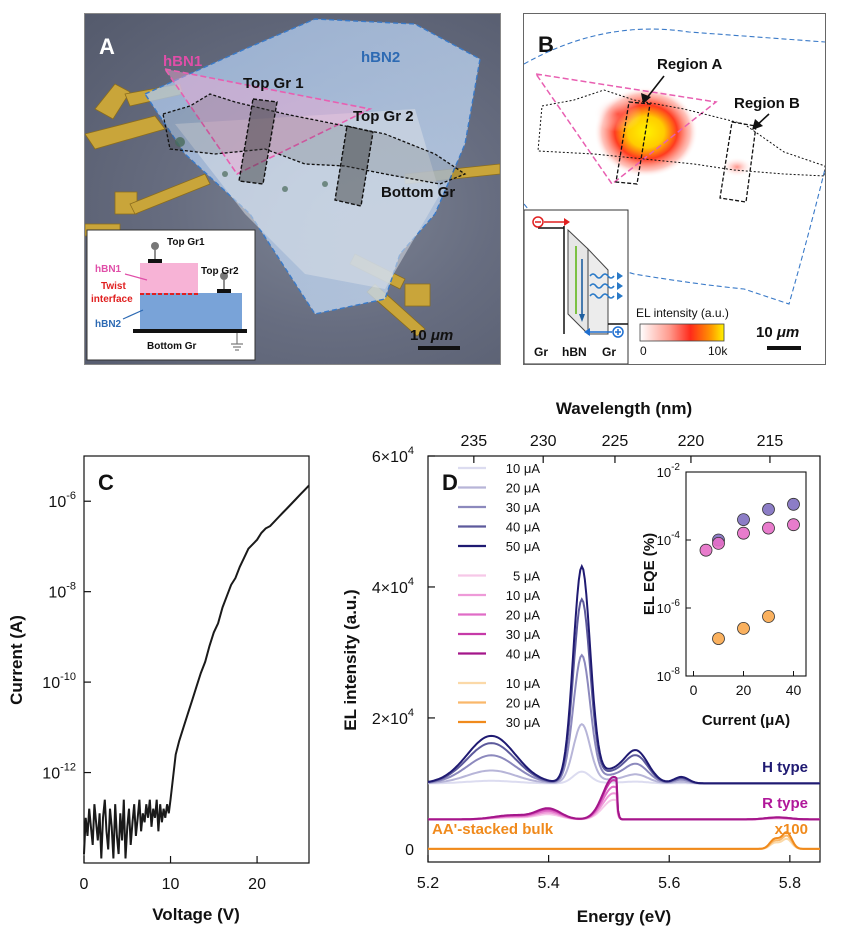 Image resolution: width=857 pixels, height=950 pixels. I want to click on panel-b-el-map: B Region A Region B, so click(674, 189).